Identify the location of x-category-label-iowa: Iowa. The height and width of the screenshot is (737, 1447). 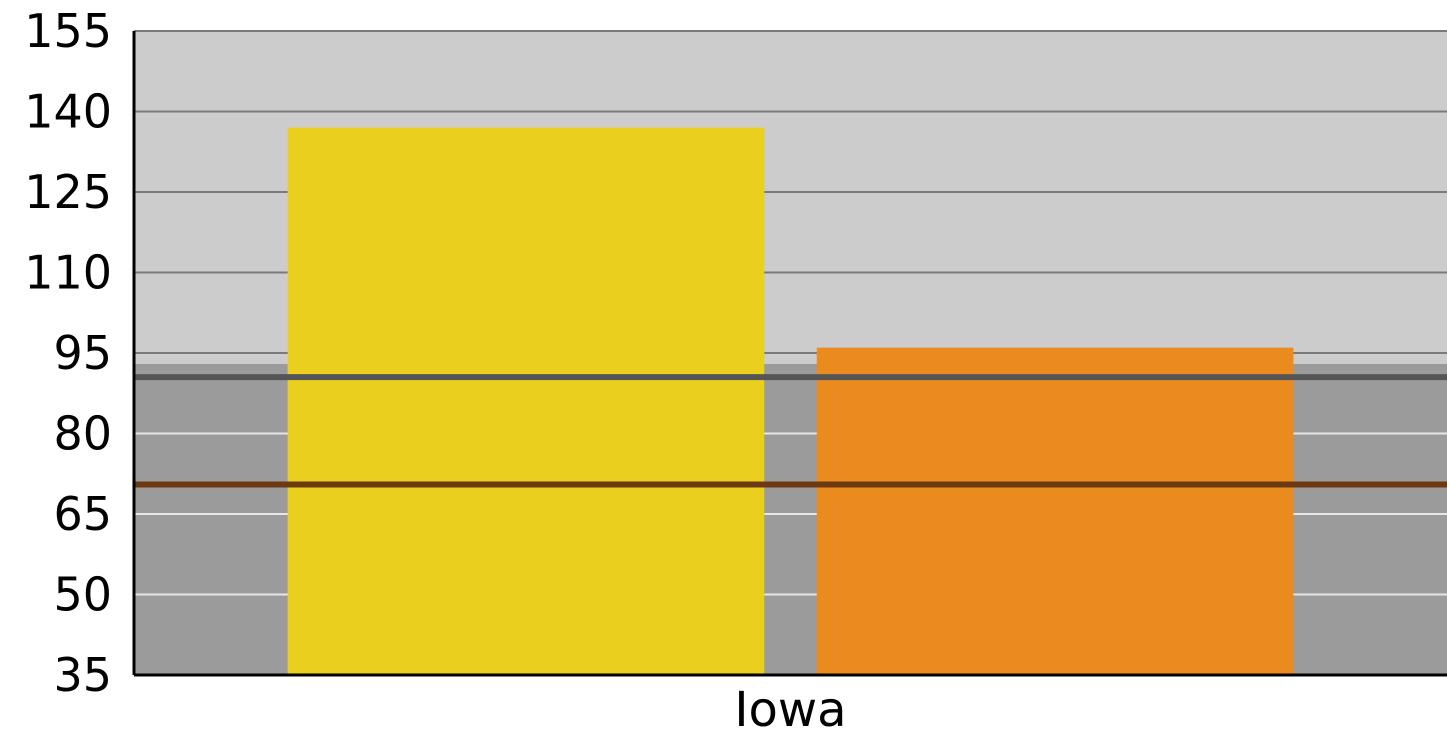
(790, 709).